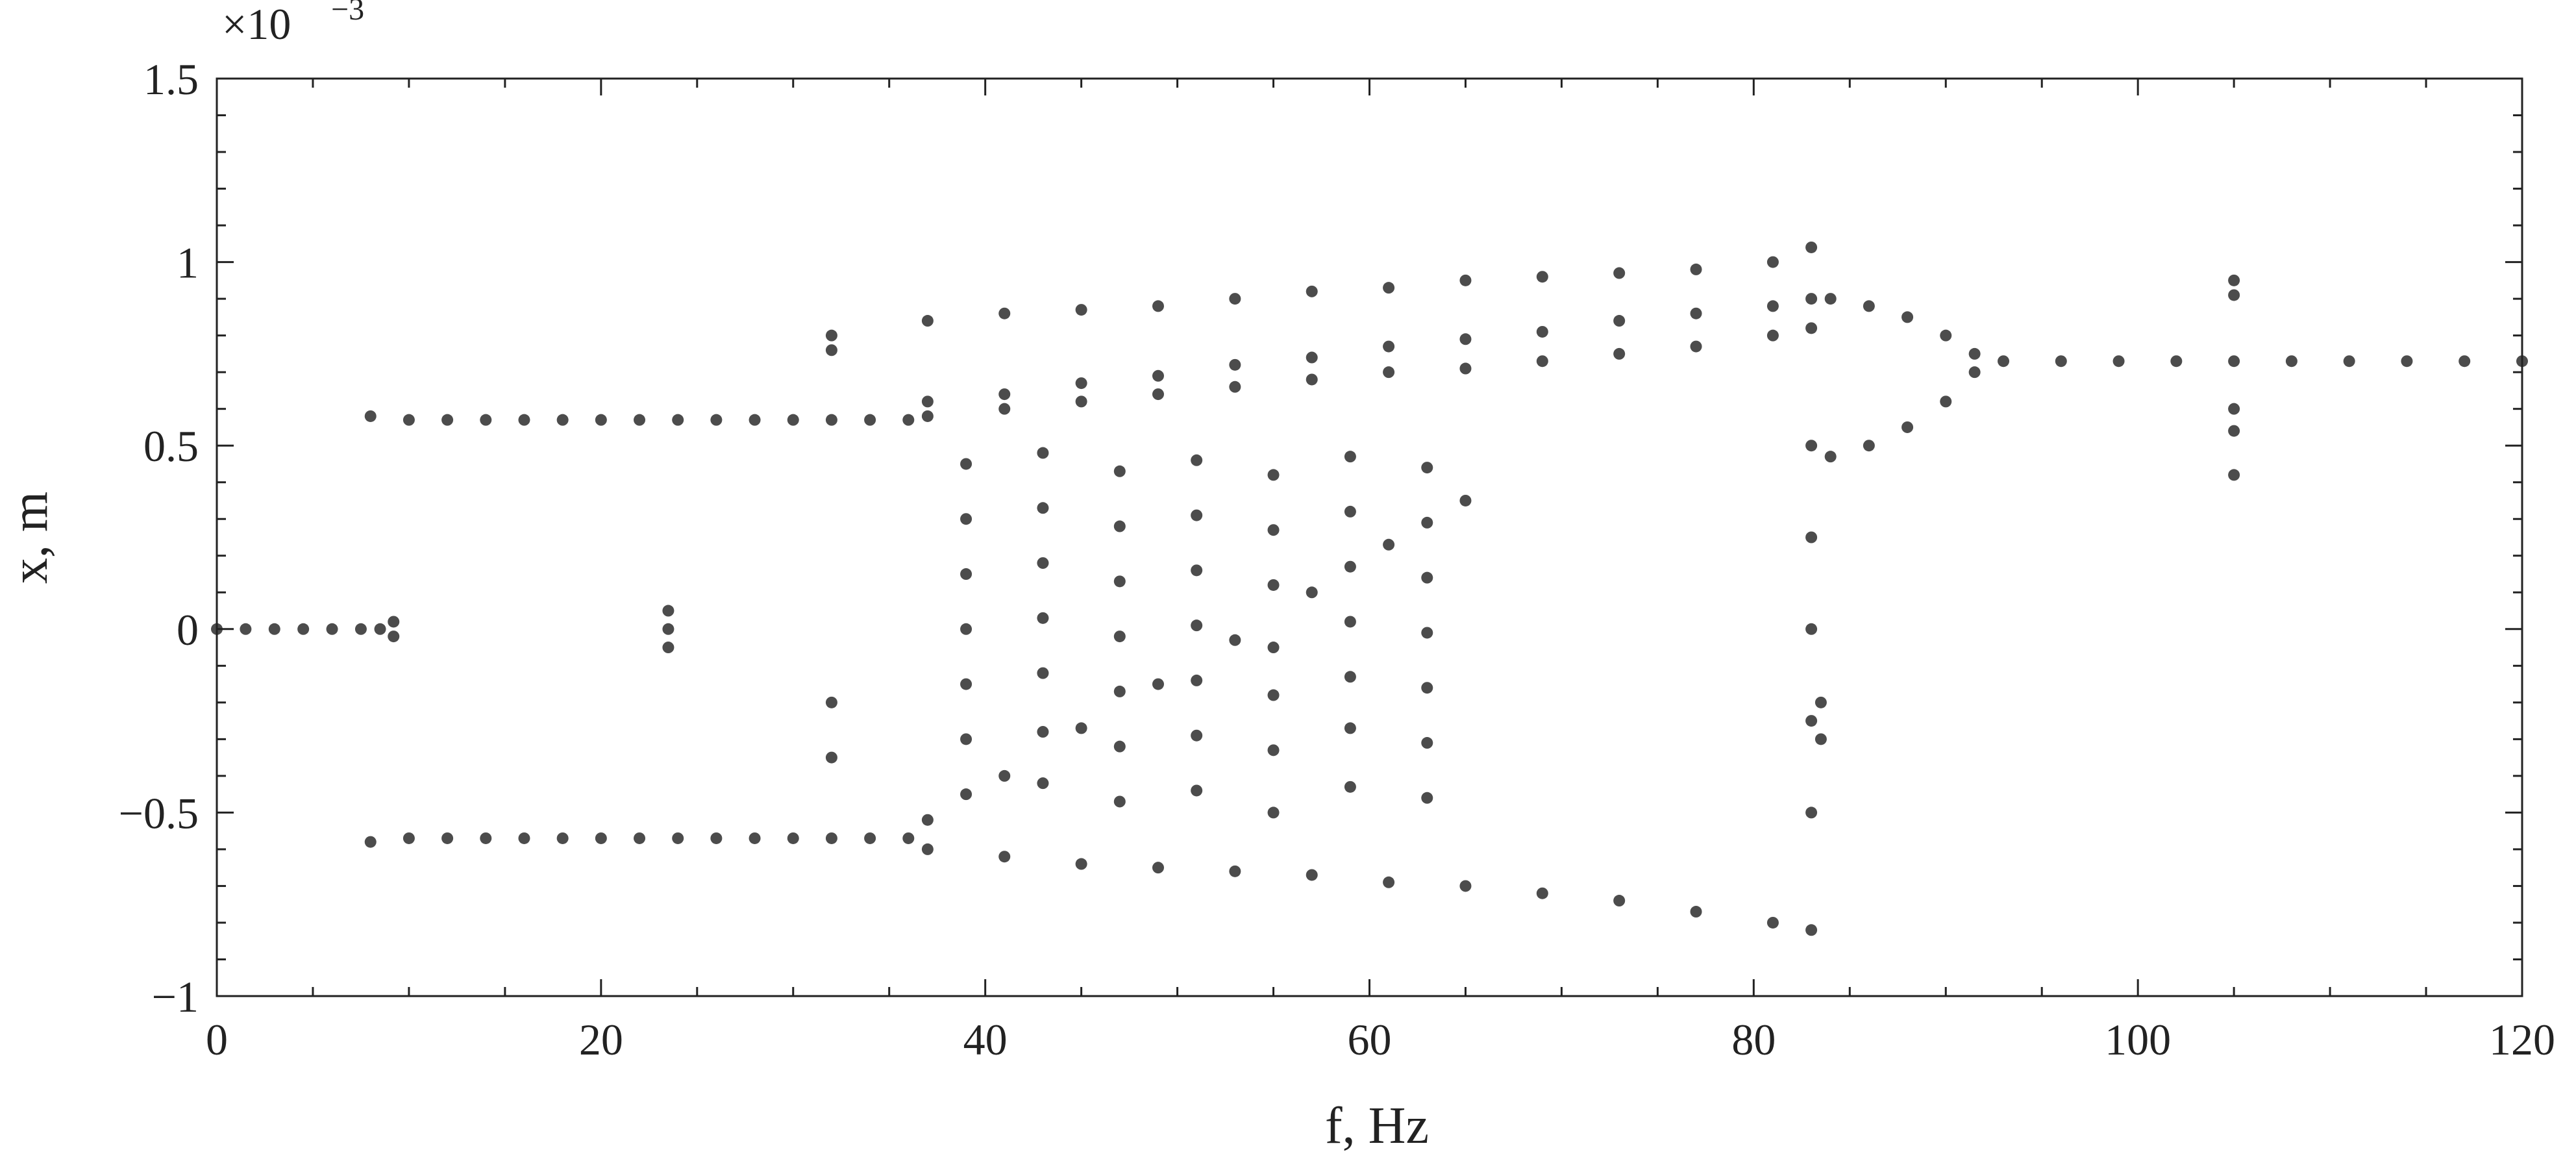  What do you see at coordinates (171, 79) in the screenshot?
I see `y-tick-label: 1.5` at bounding box center [171, 79].